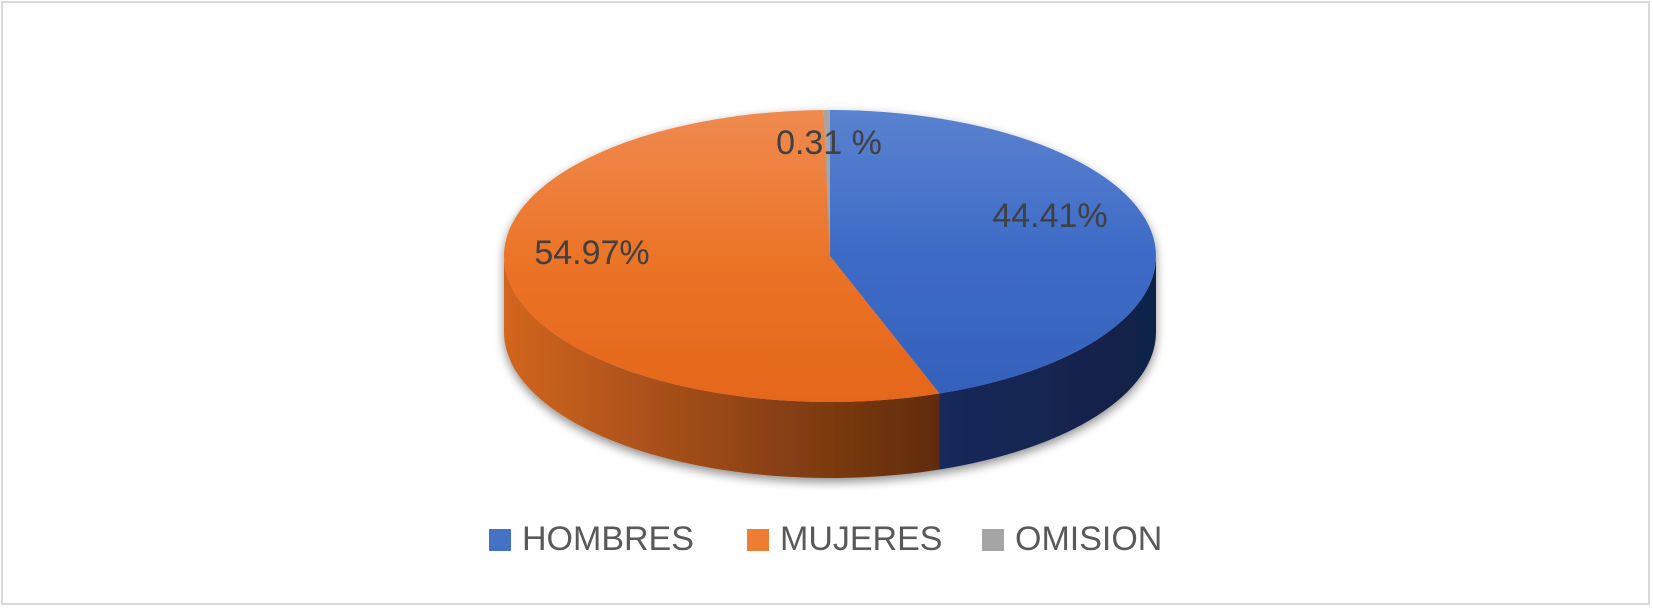 This screenshot has height=608, width=1653. Describe the element at coordinates (608, 539) in the screenshot. I see `legend-label-hombres: HOMBRES` at that location.